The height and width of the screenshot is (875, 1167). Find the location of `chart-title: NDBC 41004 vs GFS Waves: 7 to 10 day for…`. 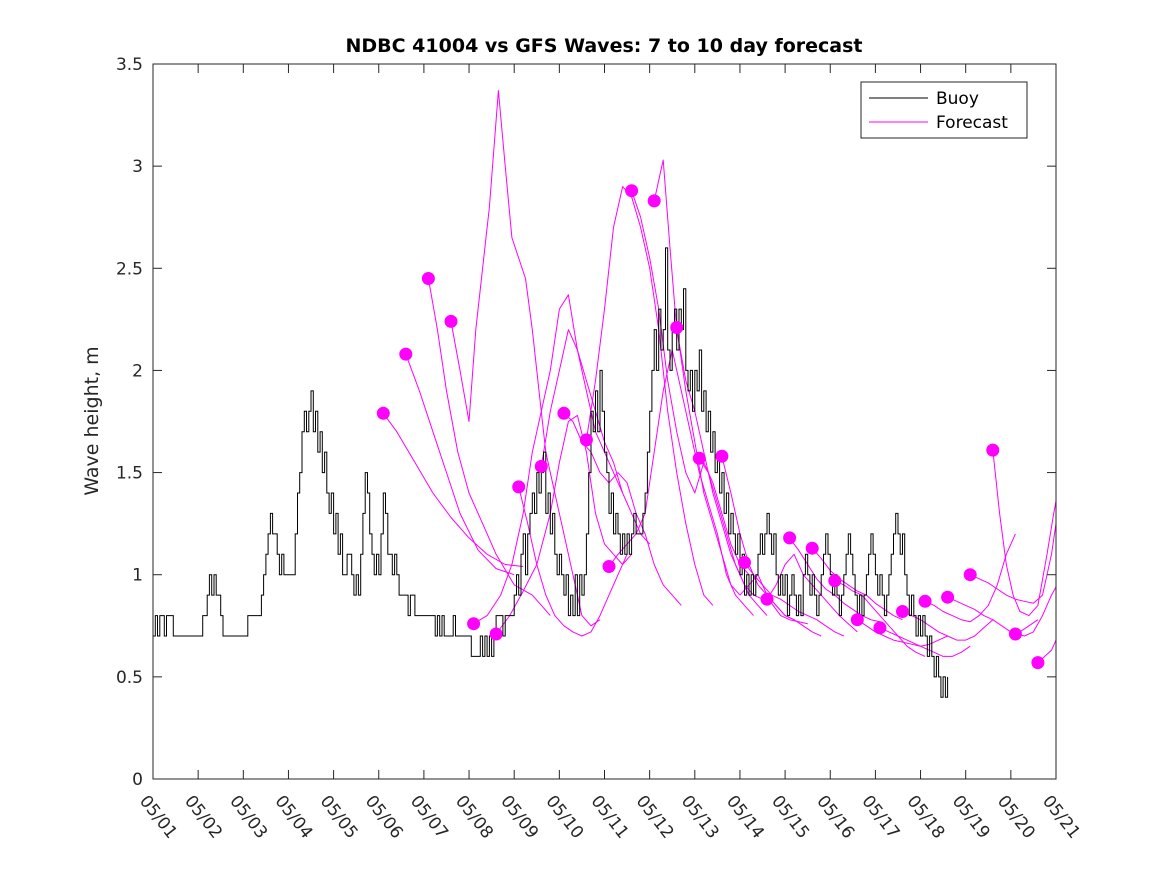

chart-title: NDBC 41004 vs GFS Waves: 7 to 10 day for… is located at coordinates (603, 46).